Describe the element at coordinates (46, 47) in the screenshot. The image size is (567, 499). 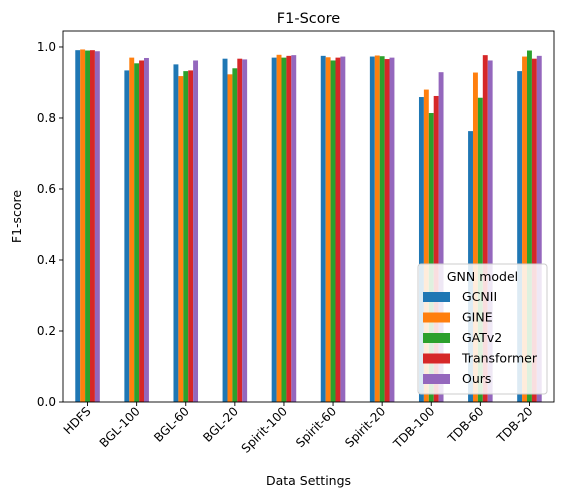
I see `y-tick-label: 1.0` at that location.